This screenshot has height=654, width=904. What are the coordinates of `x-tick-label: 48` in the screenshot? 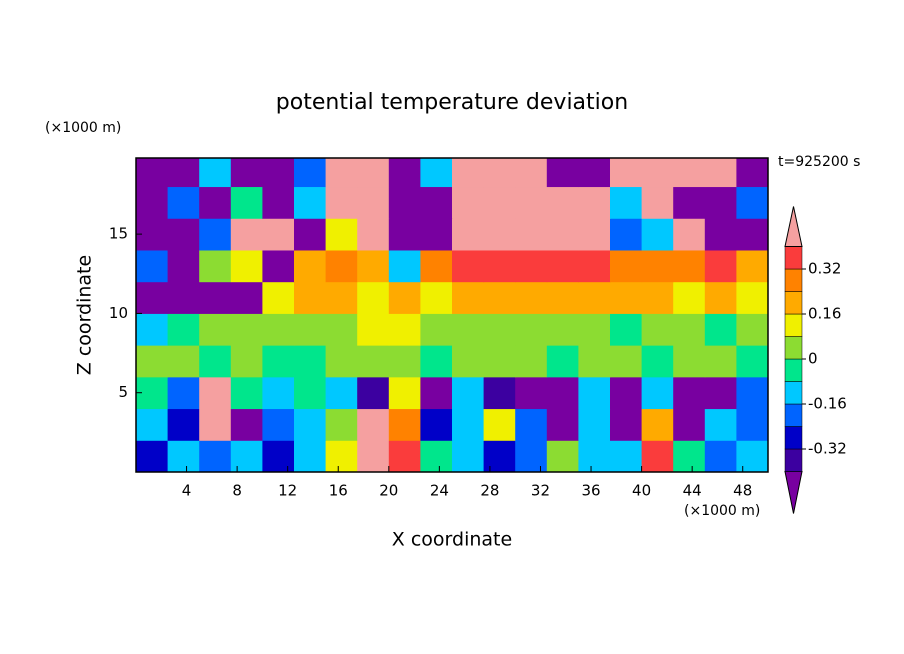 It's located at (742, 491).